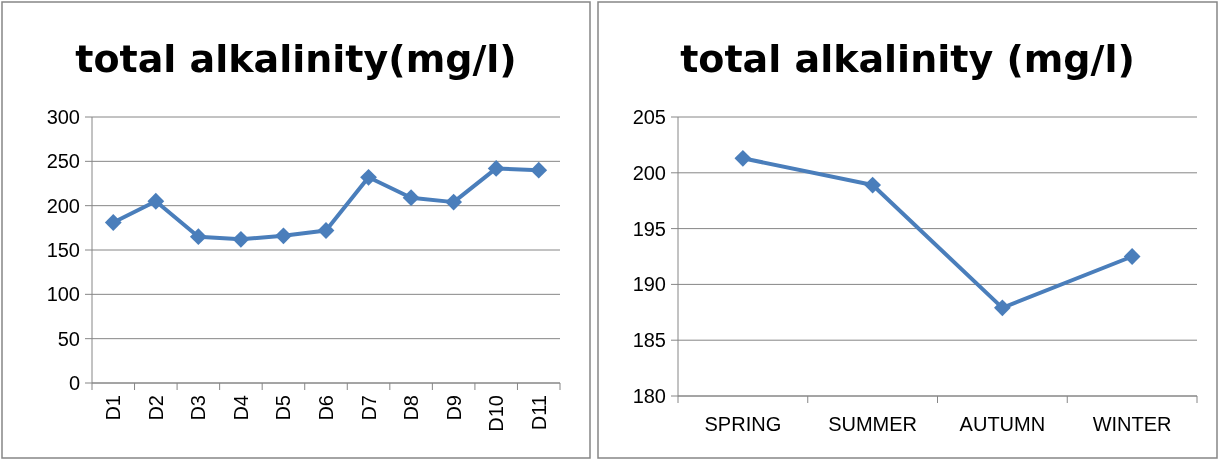 This screenshot has height=460, width=1219. What do you see at coordinates (873, 424) in the screenshot?
I see `x-tick-label: SUMMER` at bounding box center [873, 424].